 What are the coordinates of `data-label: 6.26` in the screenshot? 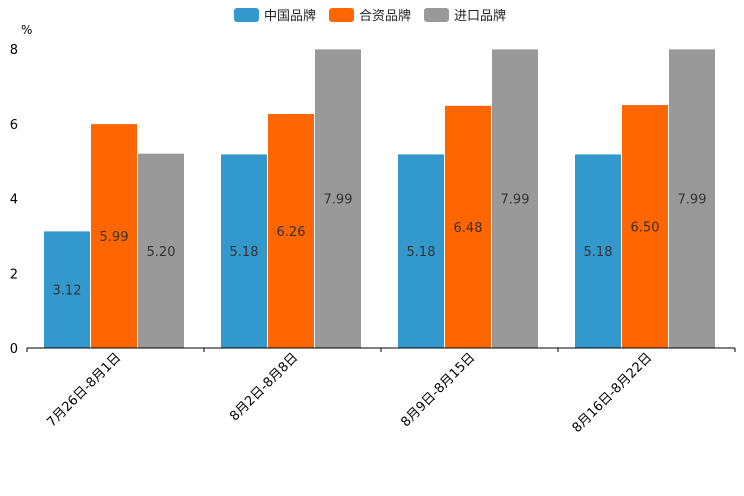 It's located at (291, 232).